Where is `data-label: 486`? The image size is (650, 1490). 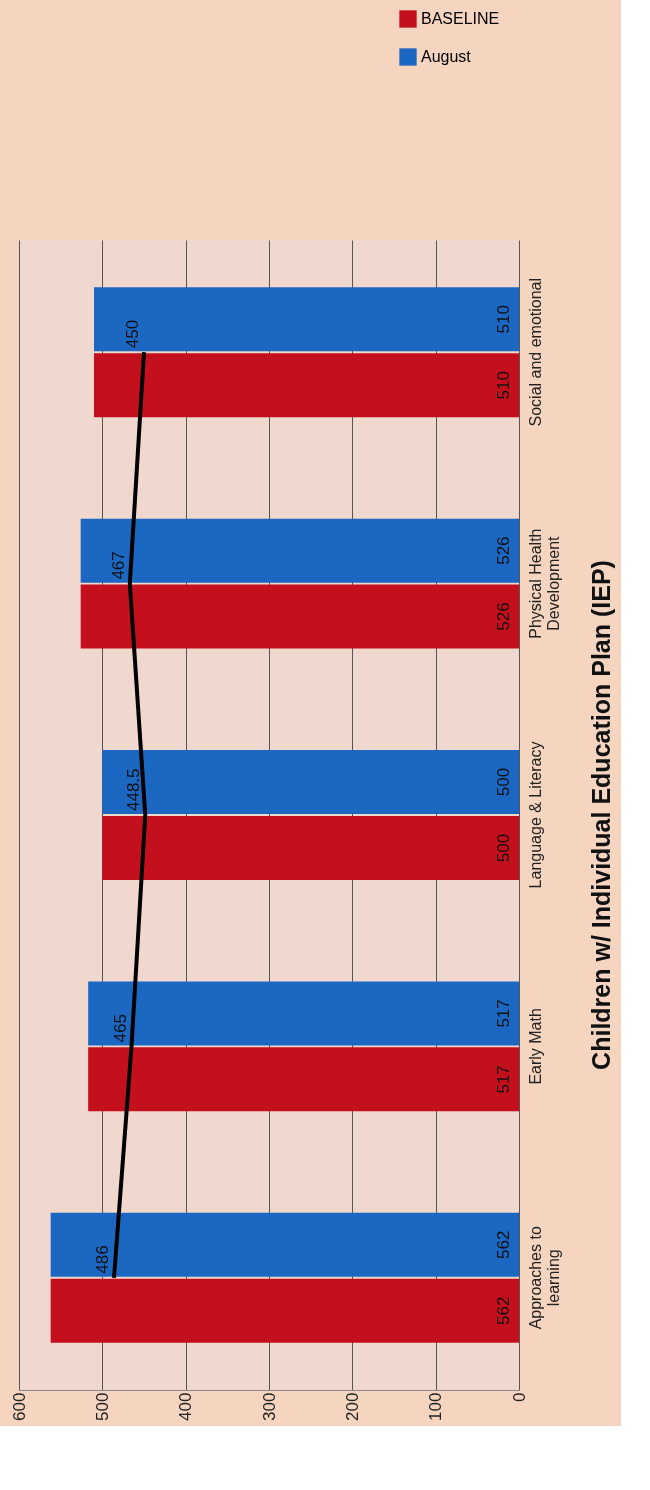 data-label: 486 is located at coordinates (102, 1259).